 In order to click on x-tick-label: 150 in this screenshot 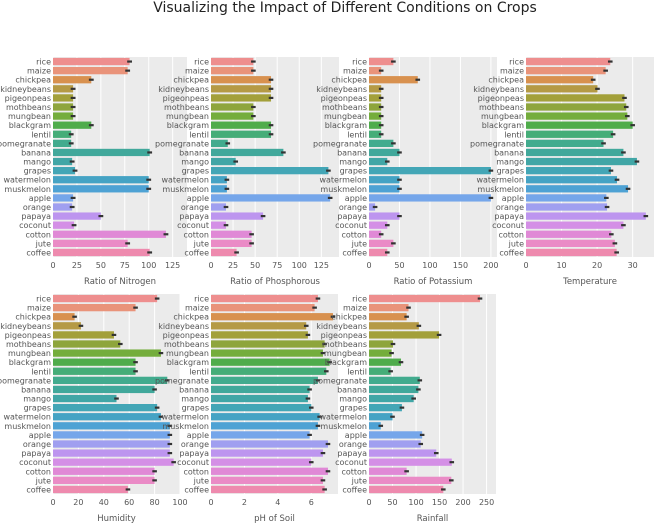, I will do `click(460, 265)`.